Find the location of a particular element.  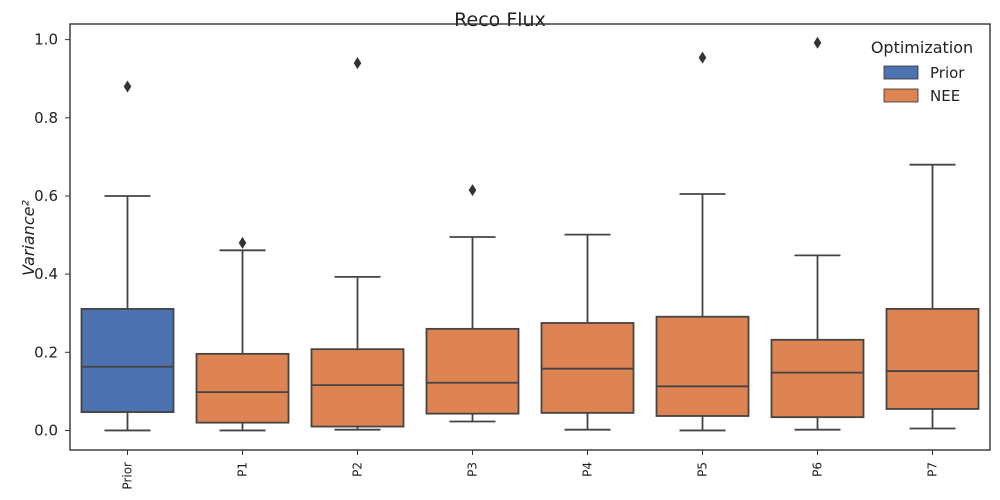

box-p3 is located at coordinates (472, 303).